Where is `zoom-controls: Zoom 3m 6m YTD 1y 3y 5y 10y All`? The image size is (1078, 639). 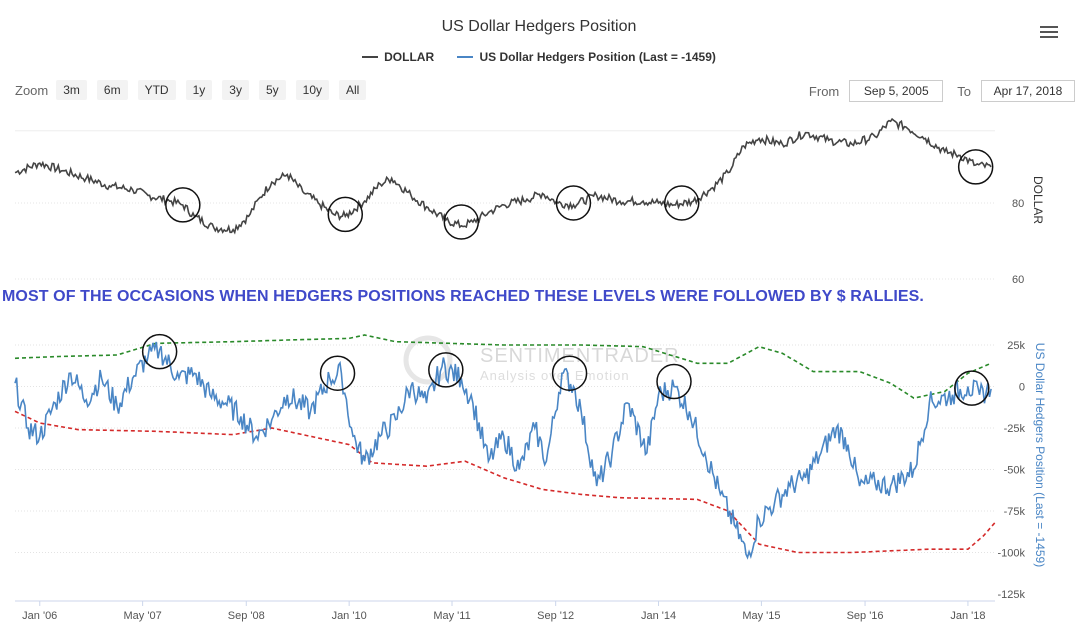 zoom-controls: Zoom 3m 6m YTD 1y 3y 5y 10y All is located at coordinates (195, 90).